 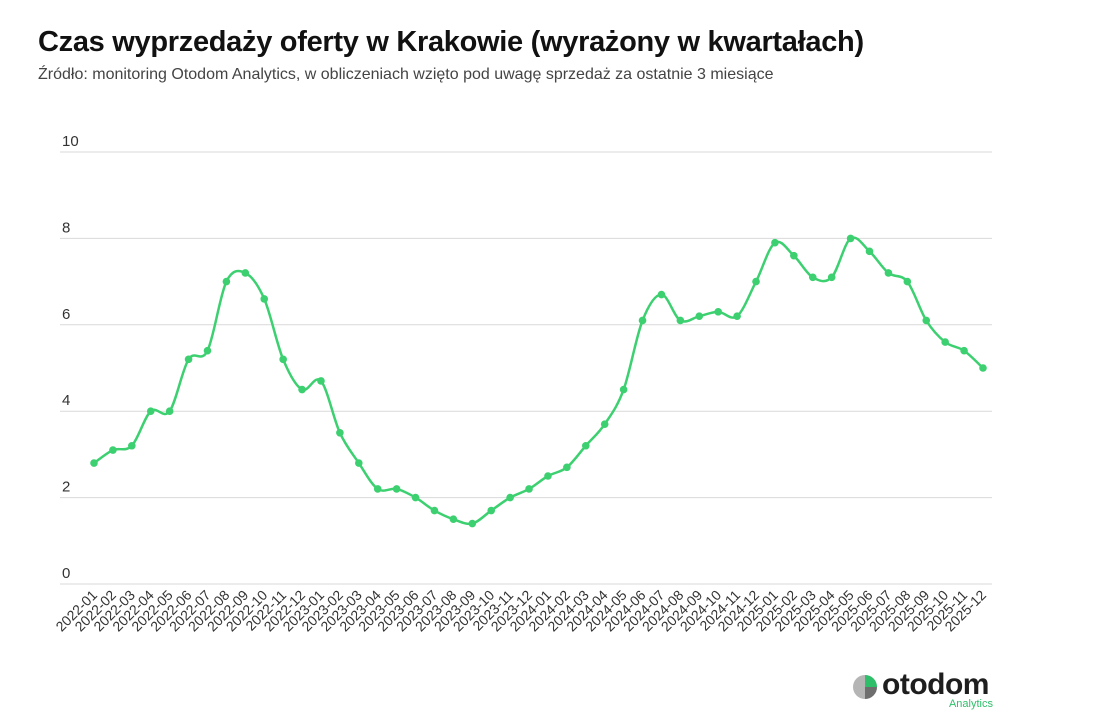 I want to click on otodom-logo: otodom Analytics, so click(x=924, y=691).